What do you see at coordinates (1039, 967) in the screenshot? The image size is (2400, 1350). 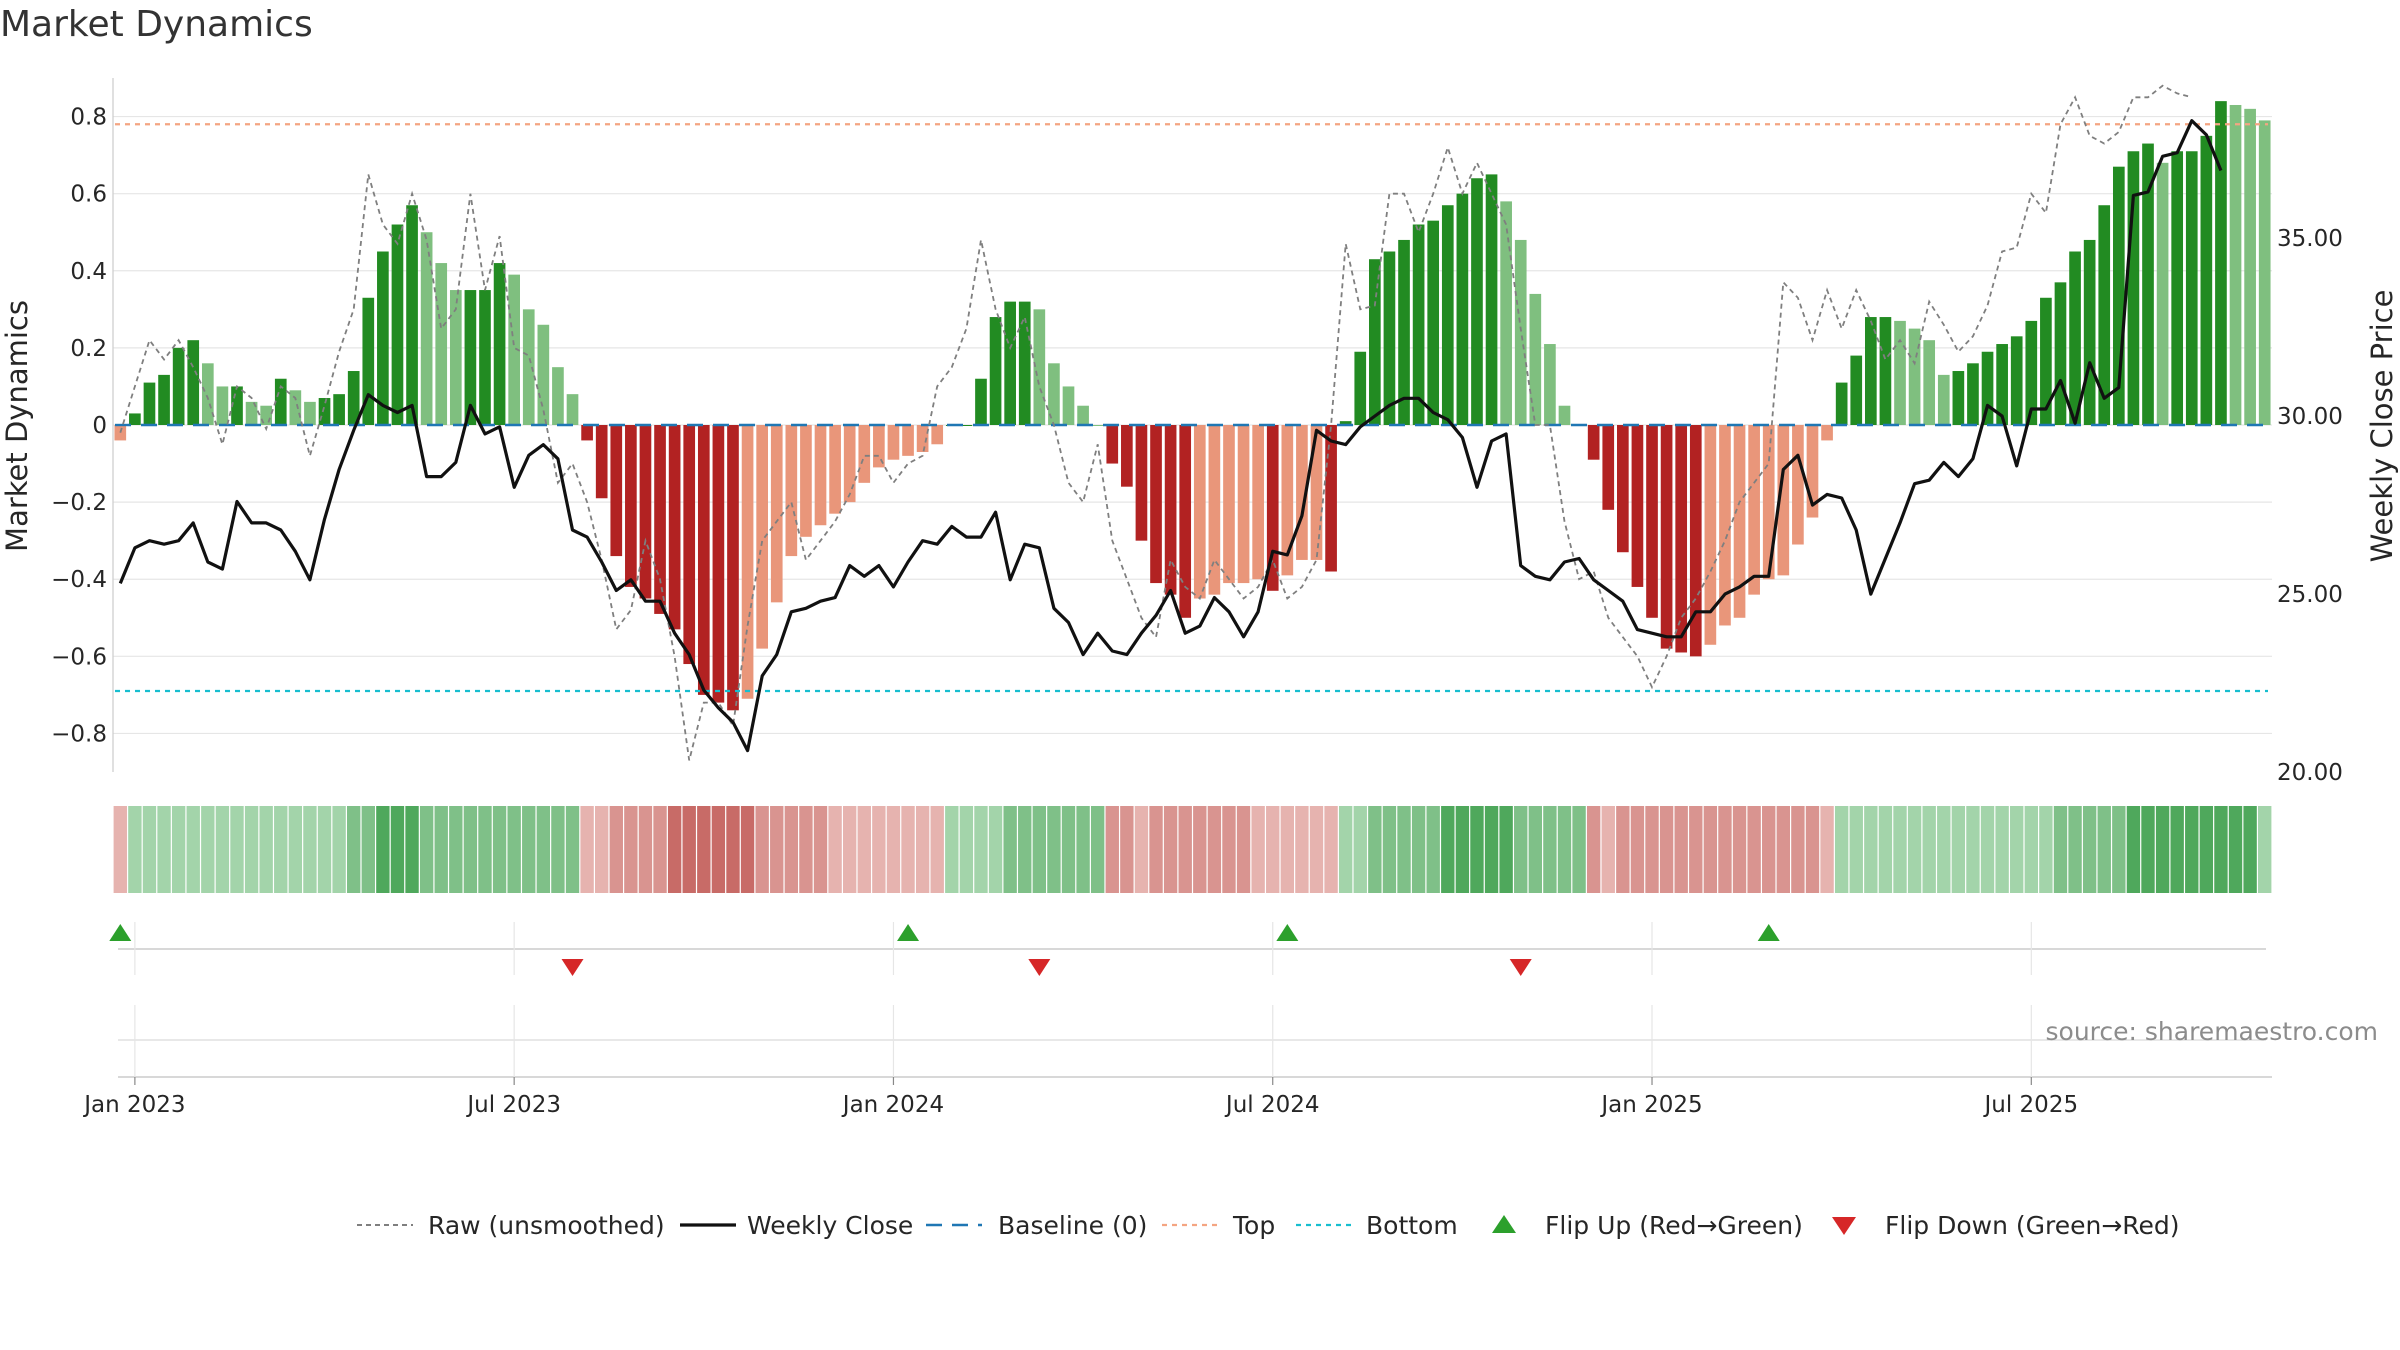 I see `flip-down-marker` at bounding box center [1039, 967].